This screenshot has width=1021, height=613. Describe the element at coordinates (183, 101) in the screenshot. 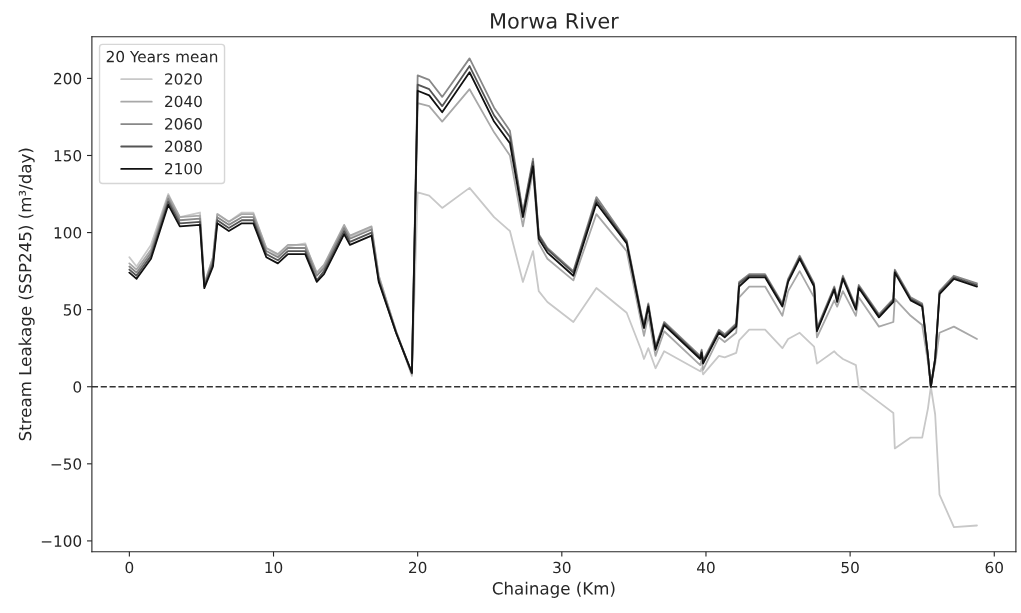

I see `legend-label: 2040` at that location.